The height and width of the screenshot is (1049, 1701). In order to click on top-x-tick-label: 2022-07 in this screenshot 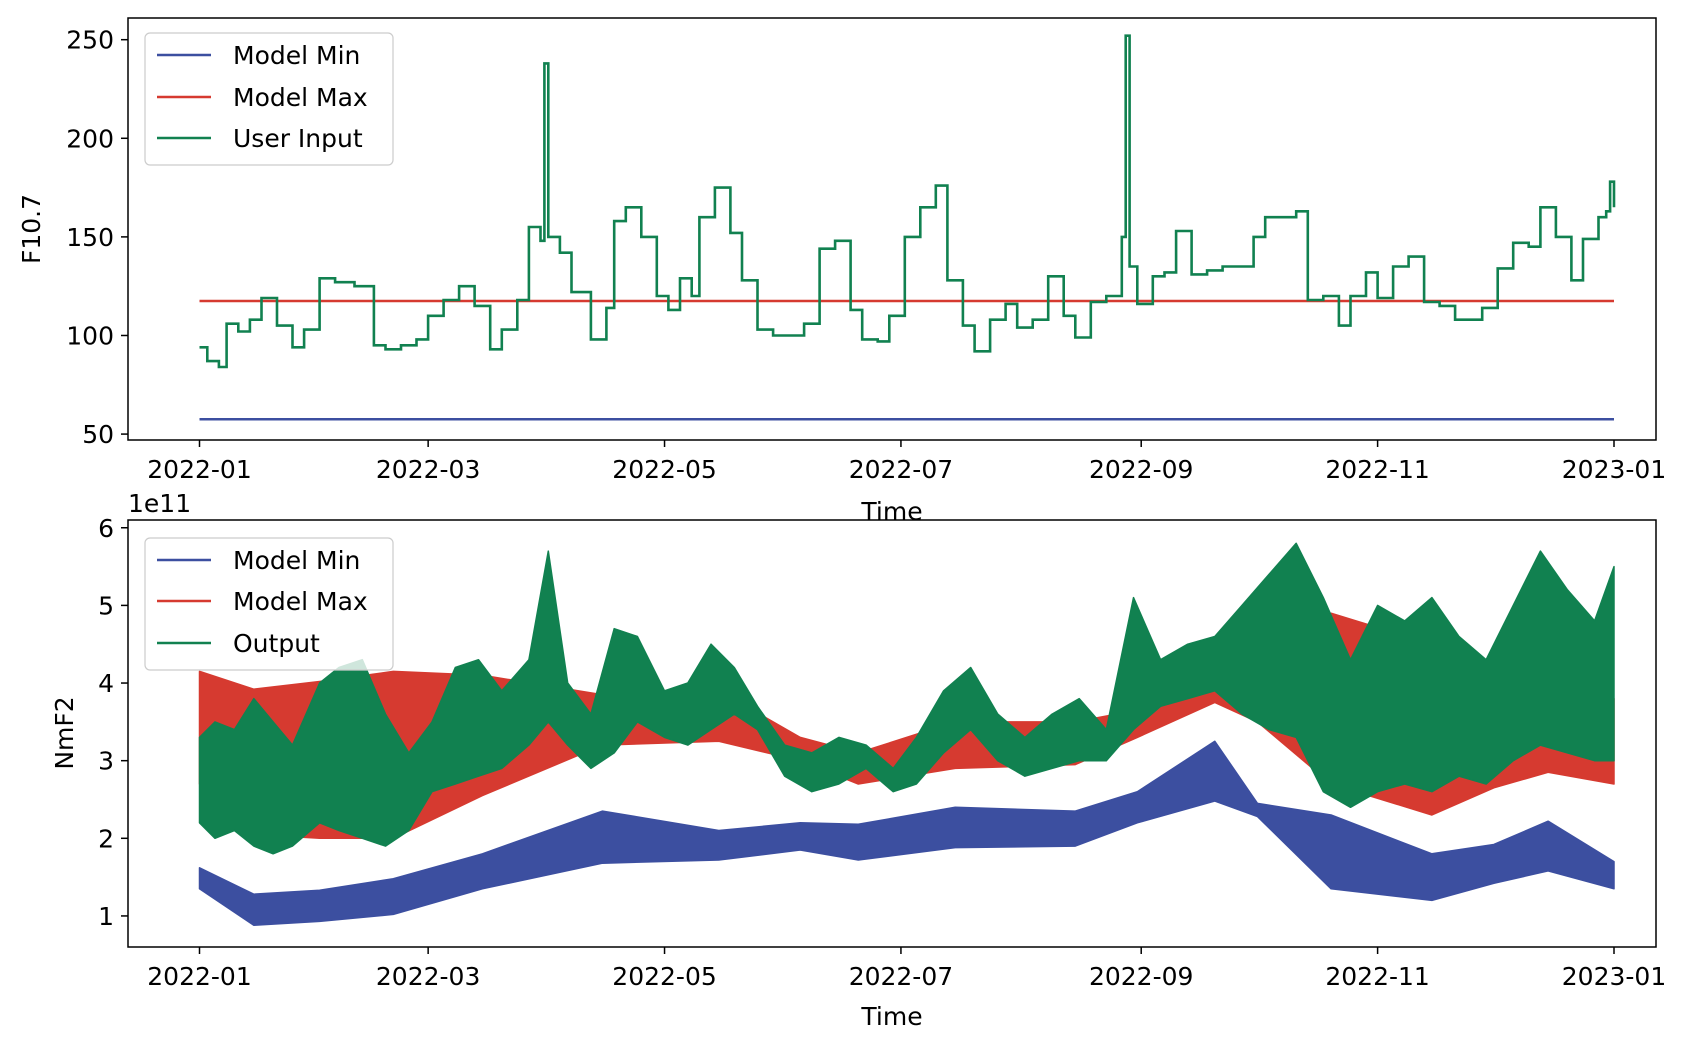, I will do `click(901, 469)`.